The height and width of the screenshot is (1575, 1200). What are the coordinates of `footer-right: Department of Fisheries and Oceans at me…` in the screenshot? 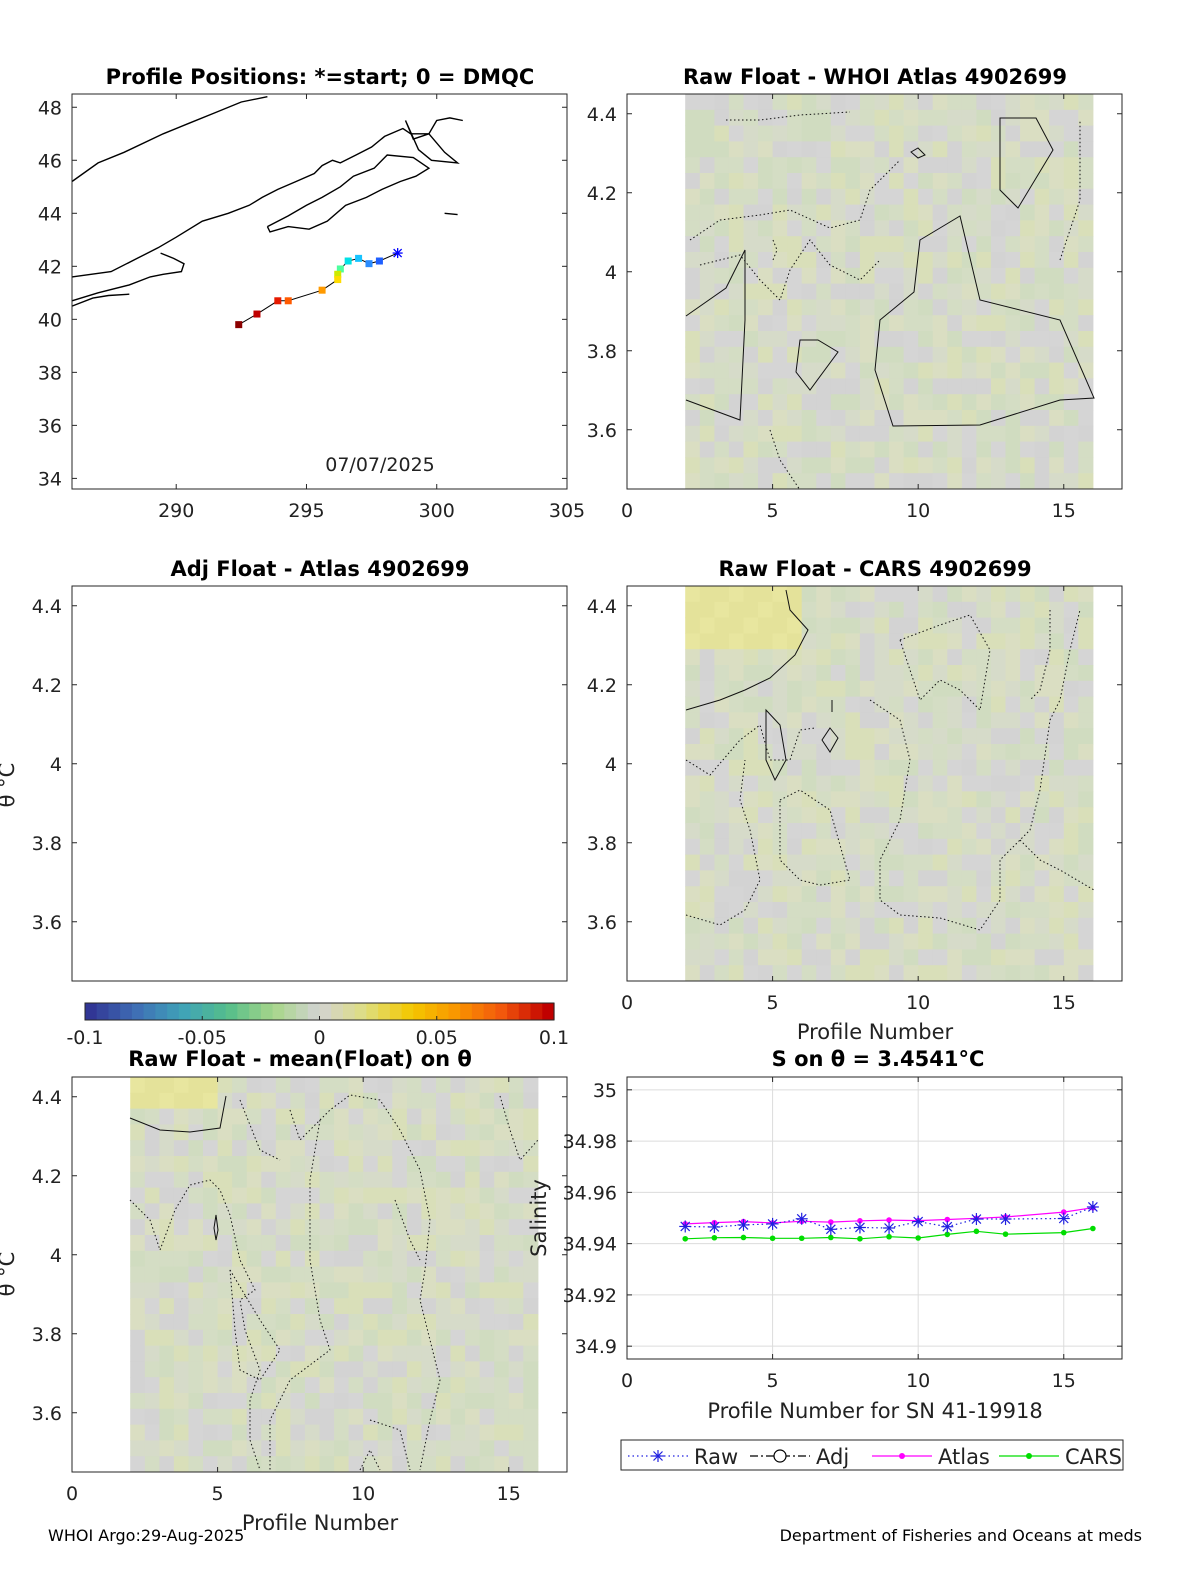 It's located at (961, 1535).